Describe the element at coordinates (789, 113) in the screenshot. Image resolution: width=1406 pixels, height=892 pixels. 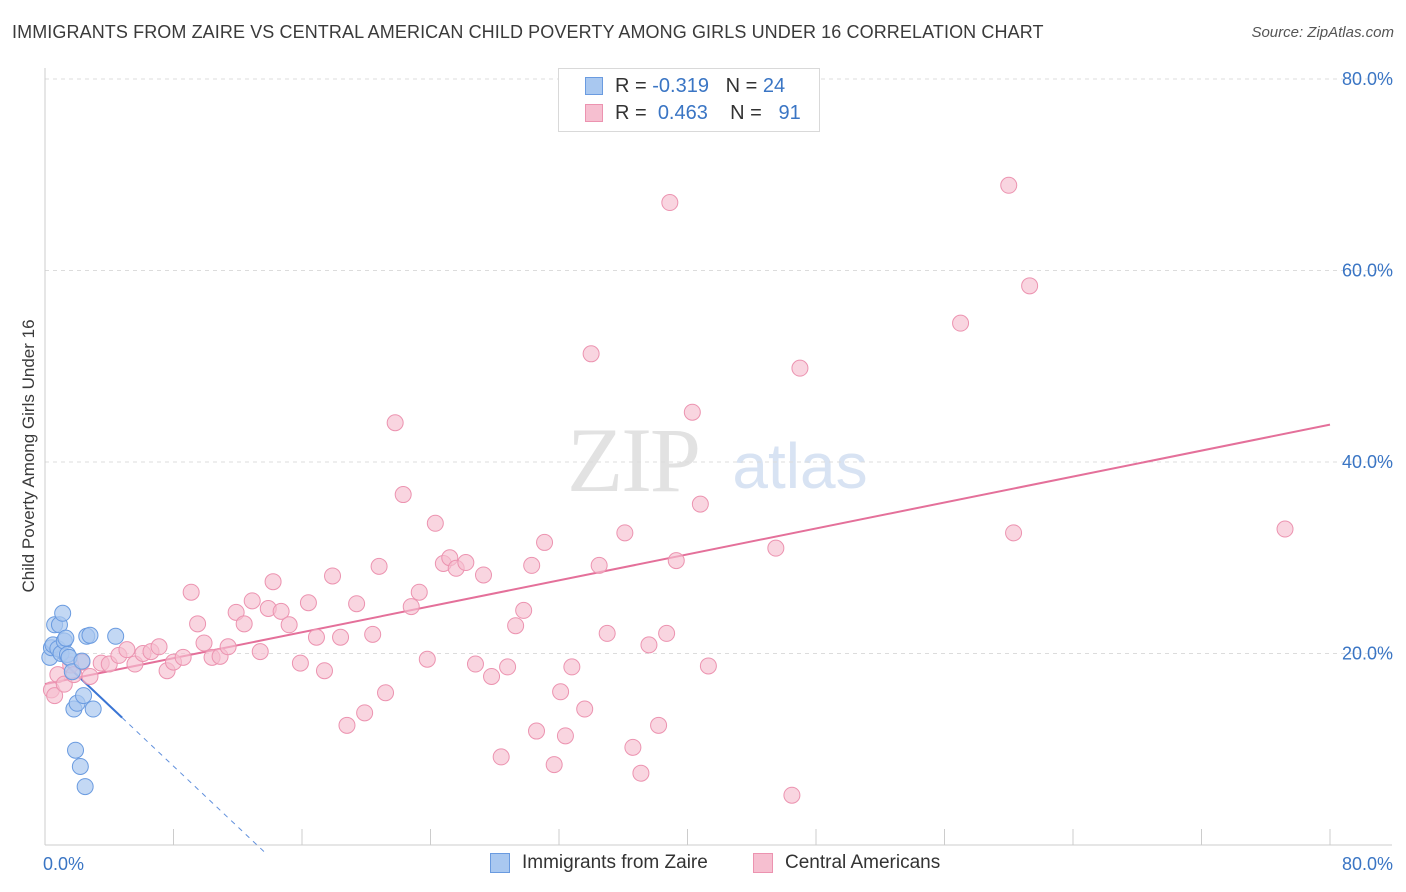
I see `legend-n-value: 91` at that location.